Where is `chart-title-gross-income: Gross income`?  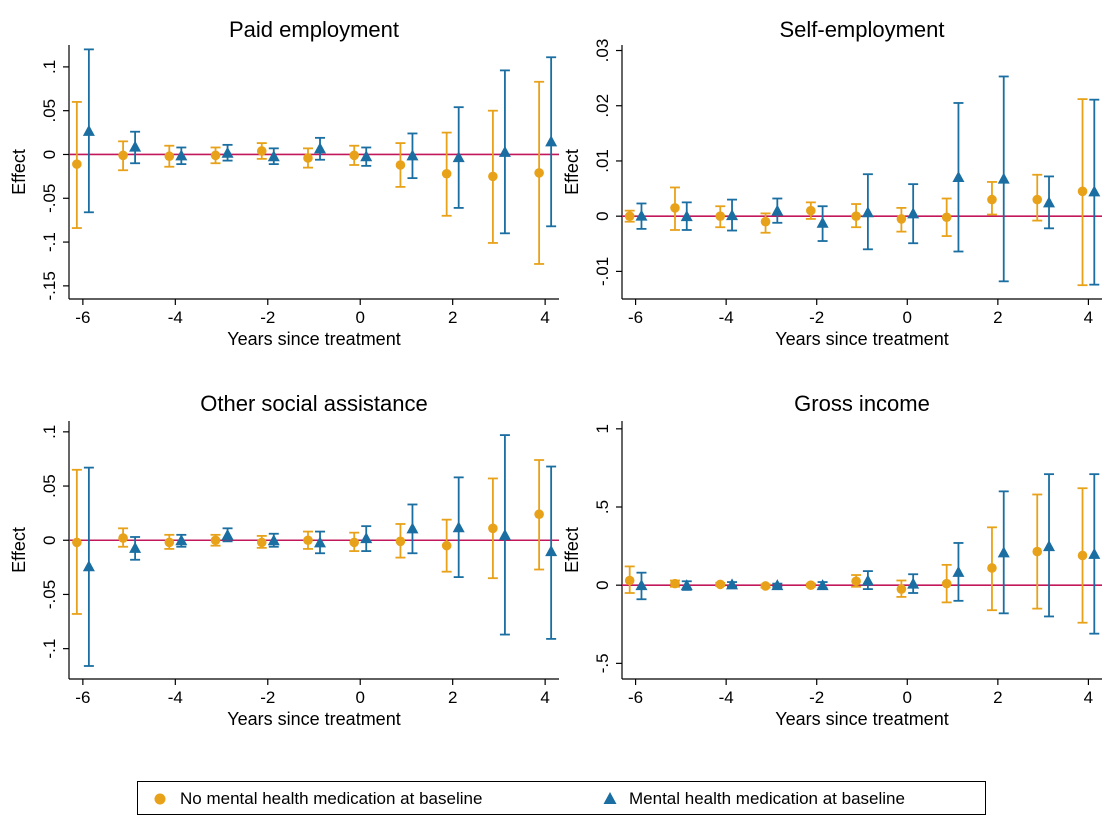 chart-title-gross-income: Gross income is located at coordinates (862, 403).